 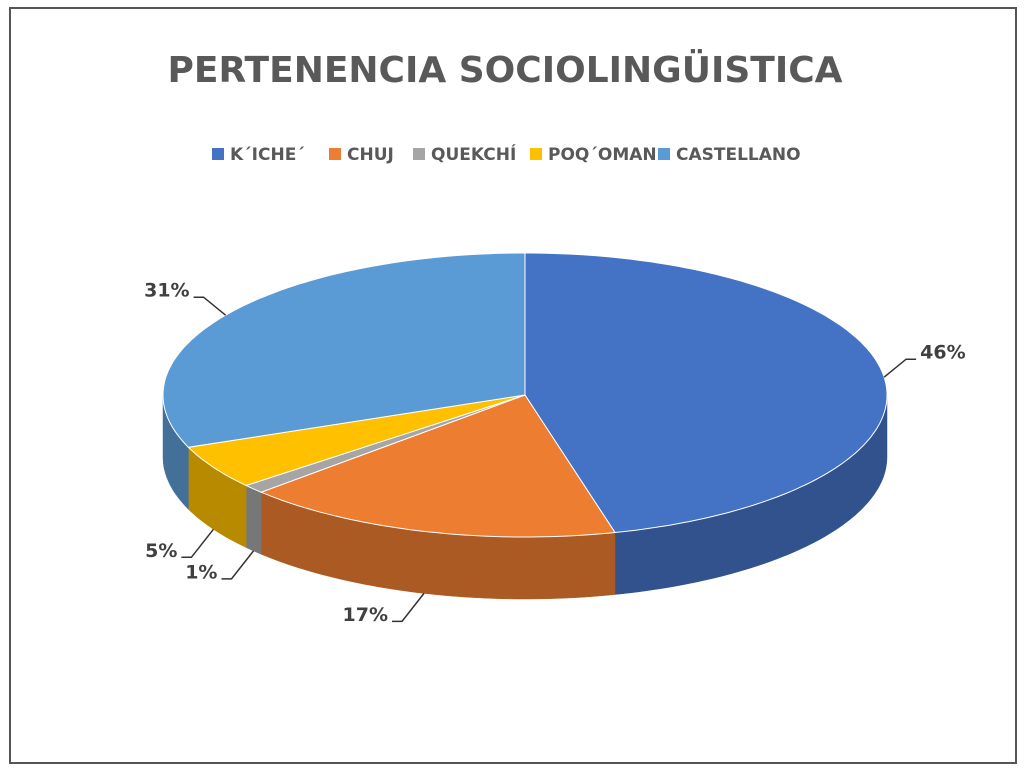 What do you see at coordinates (738, 155) in the screenshot?
I see `legend-label: CASTELLANO` at bounding box center [738, 155].